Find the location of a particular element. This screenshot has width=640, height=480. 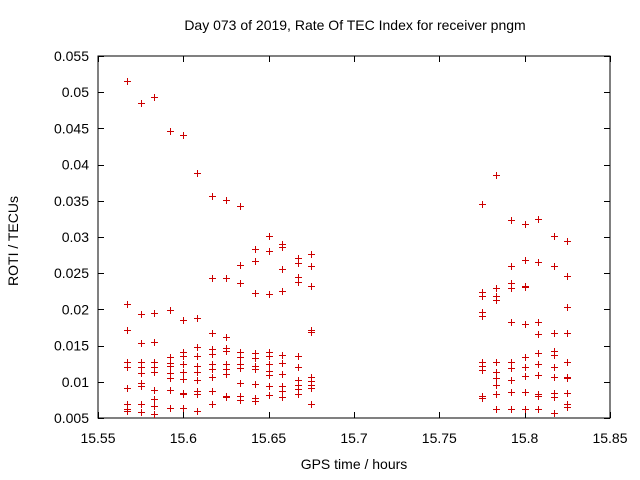

y-tick-label: 0.02 is located at coordinates (75, 309).